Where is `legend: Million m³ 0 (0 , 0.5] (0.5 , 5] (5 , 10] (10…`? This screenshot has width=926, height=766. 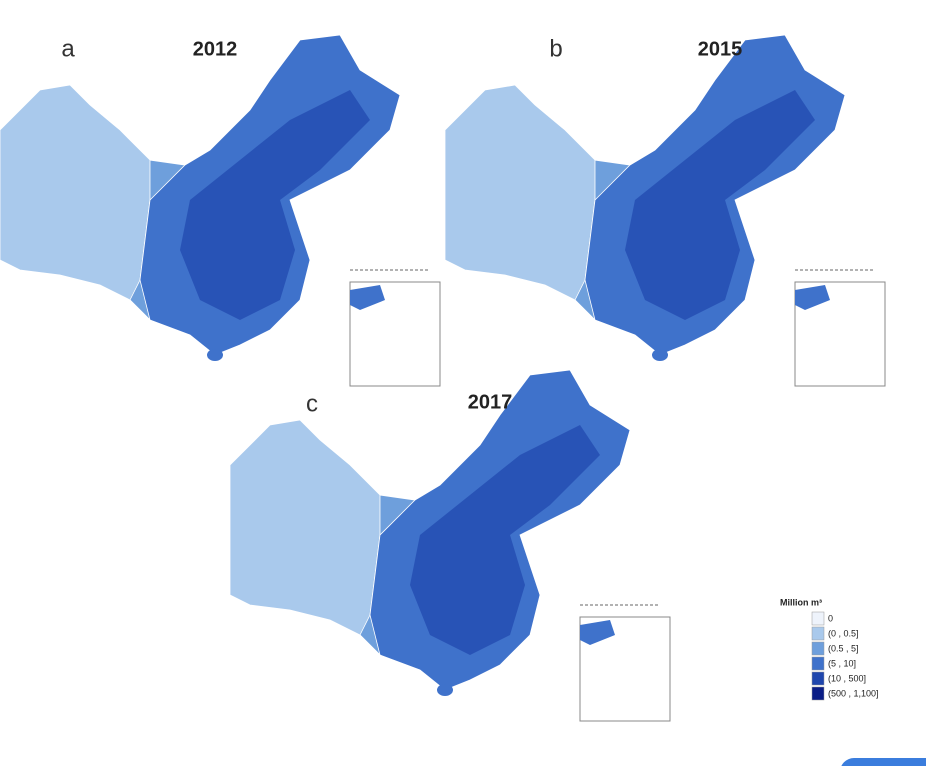 legend: Million m³ 0 (0 , 0.5] (0.5 , 5] (5 , 10] (10… is located at coordinates (829, 649).